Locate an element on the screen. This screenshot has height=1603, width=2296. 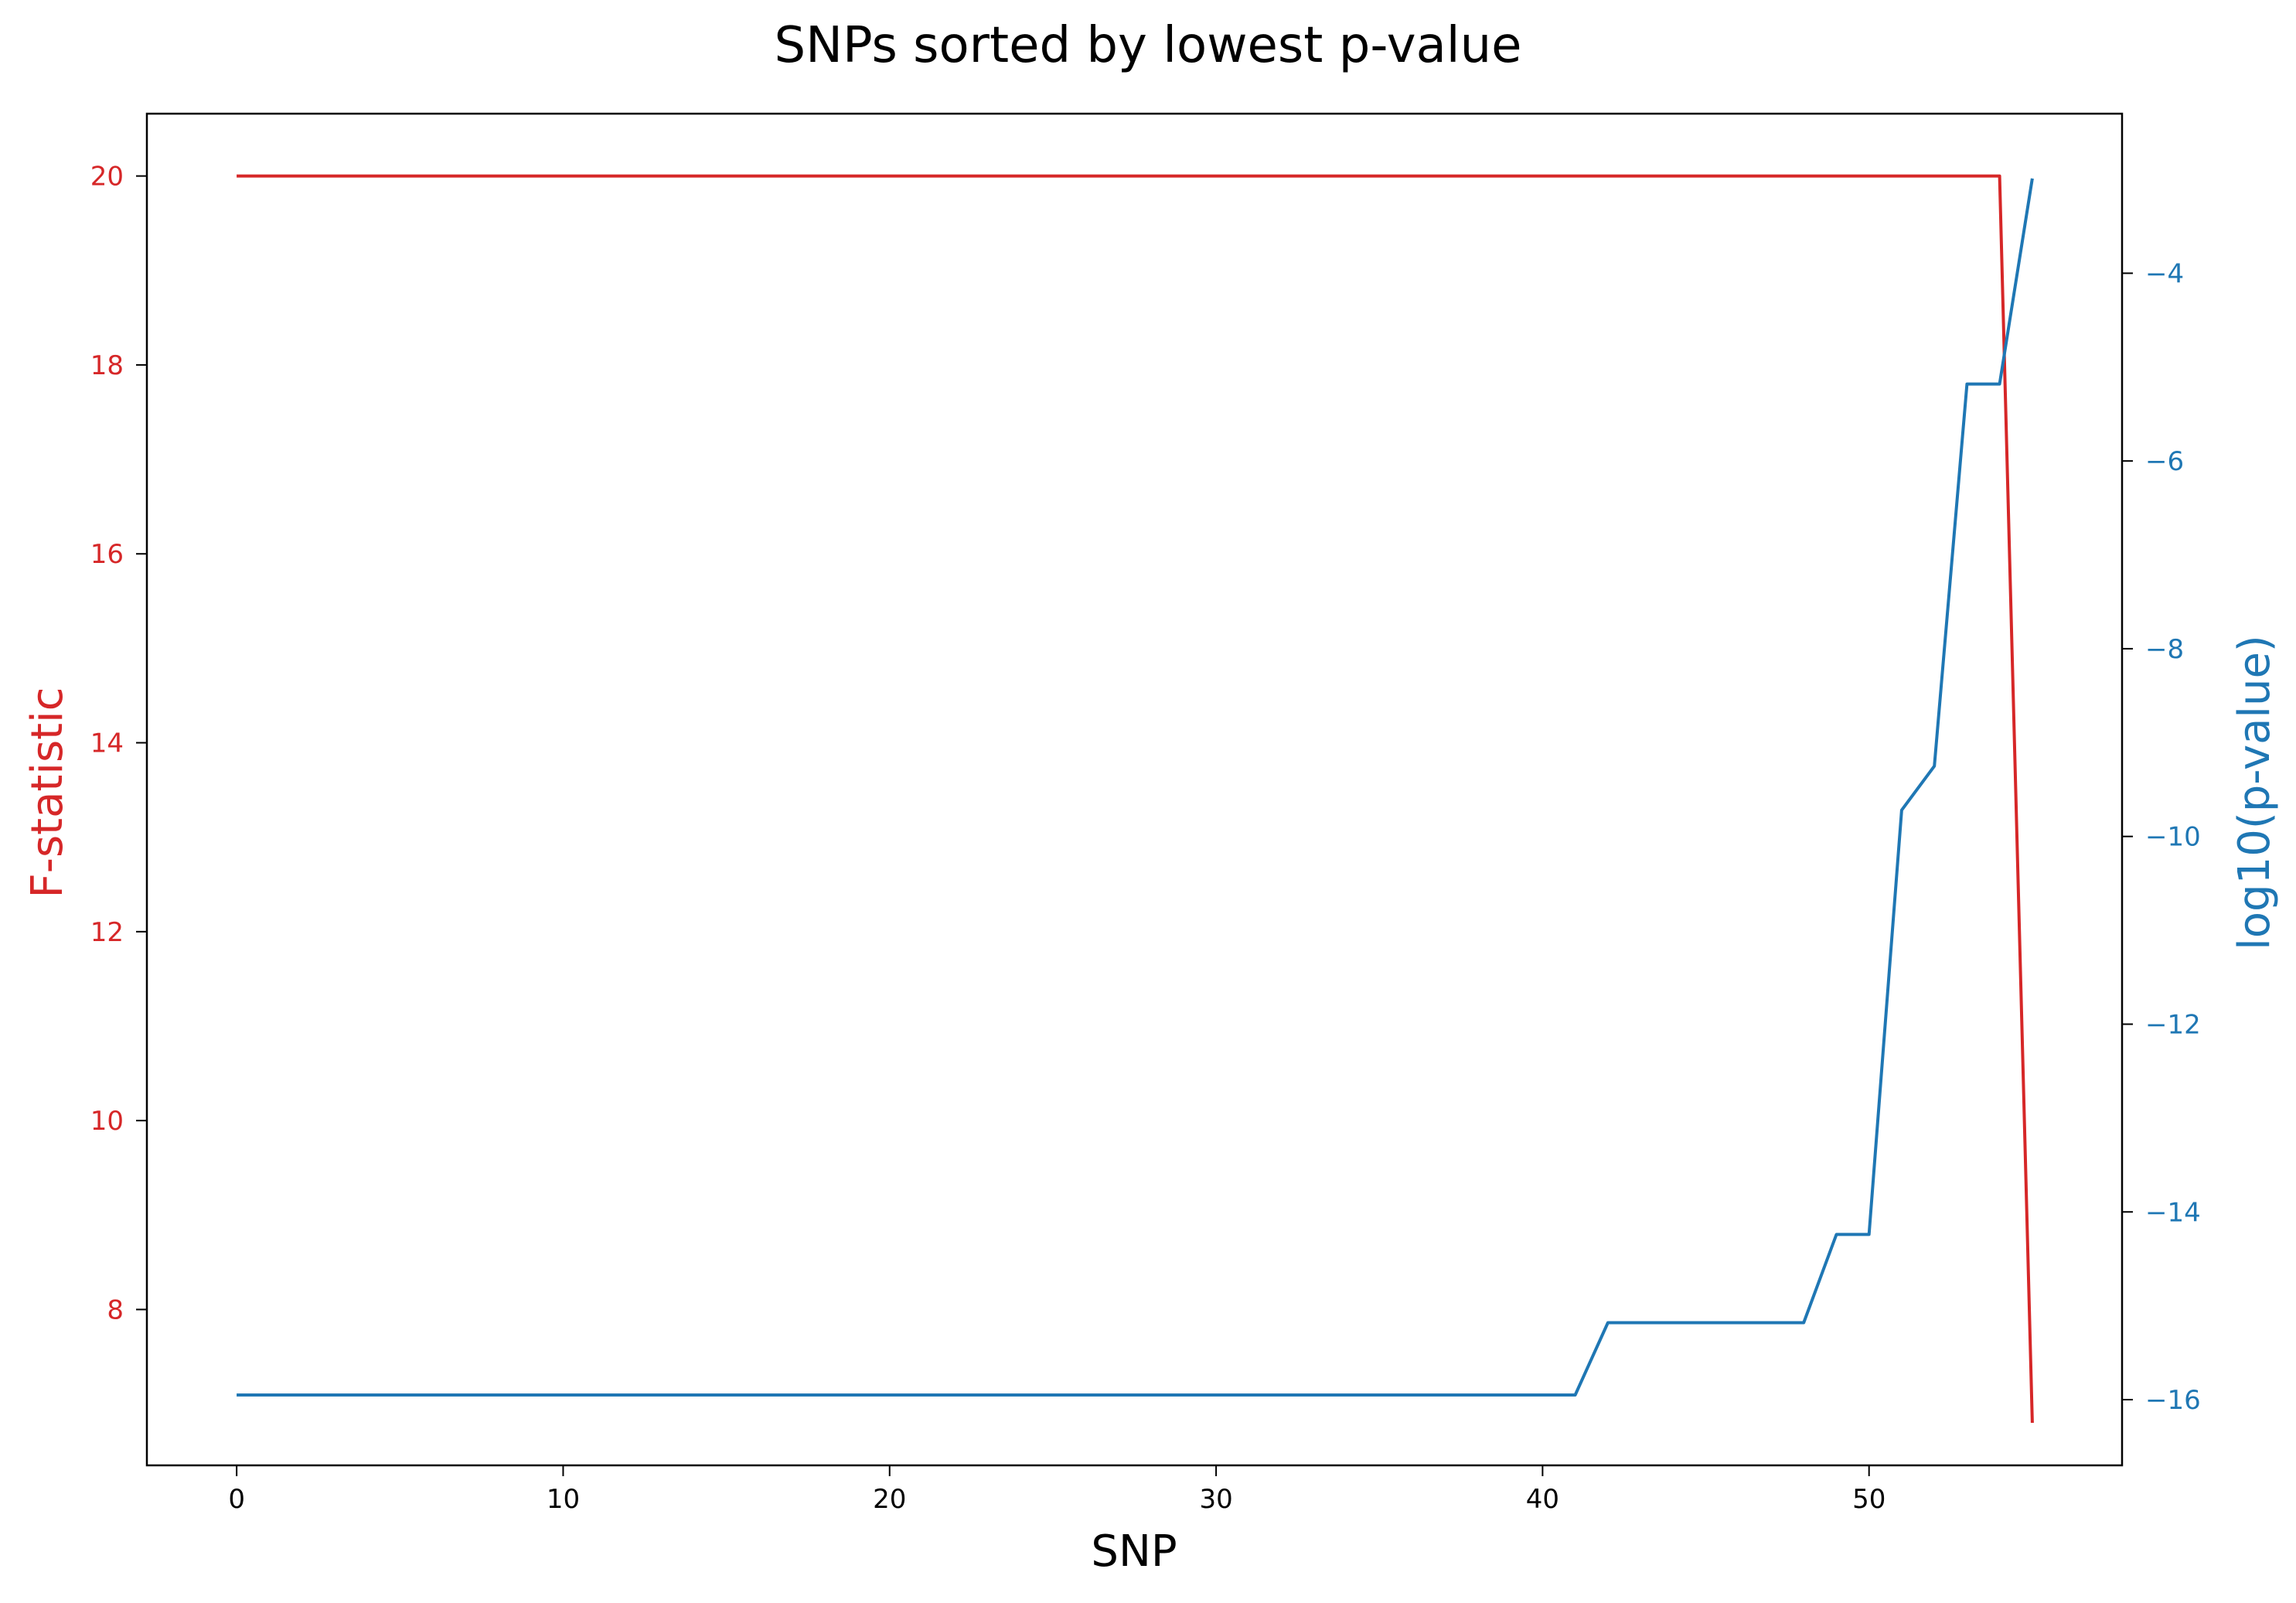
x-tick-label: 40 is located at coordinates (1542, 1499).